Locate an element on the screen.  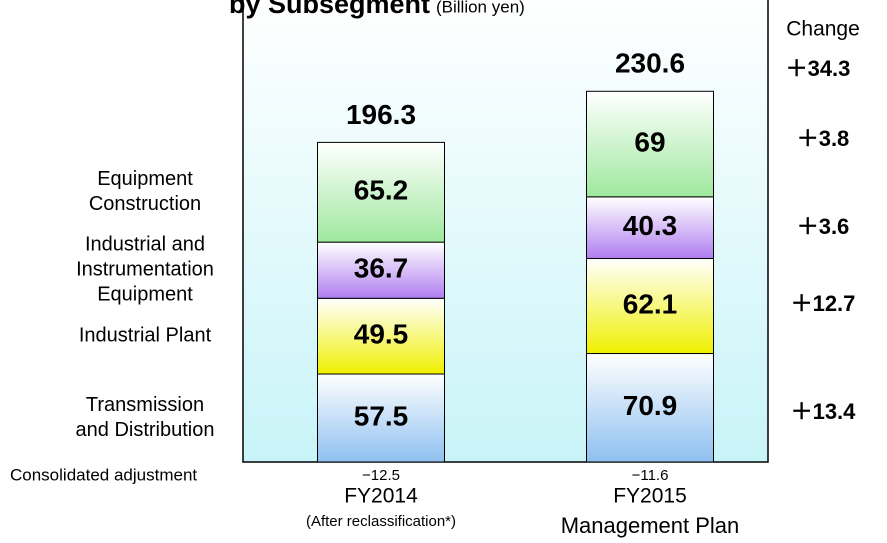
change-label: ＋3.6 is located at coordinates (823, 226).